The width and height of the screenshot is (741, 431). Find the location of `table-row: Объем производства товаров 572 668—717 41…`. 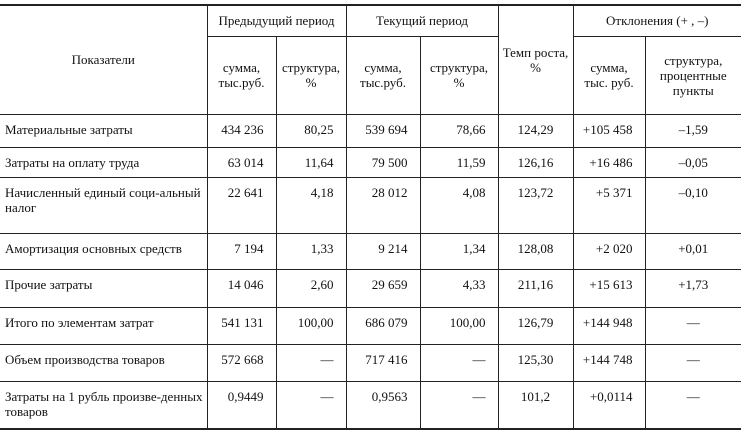

table-row: Объем производства товаров 572 668—717 41… is located at coordinates (370, 362).